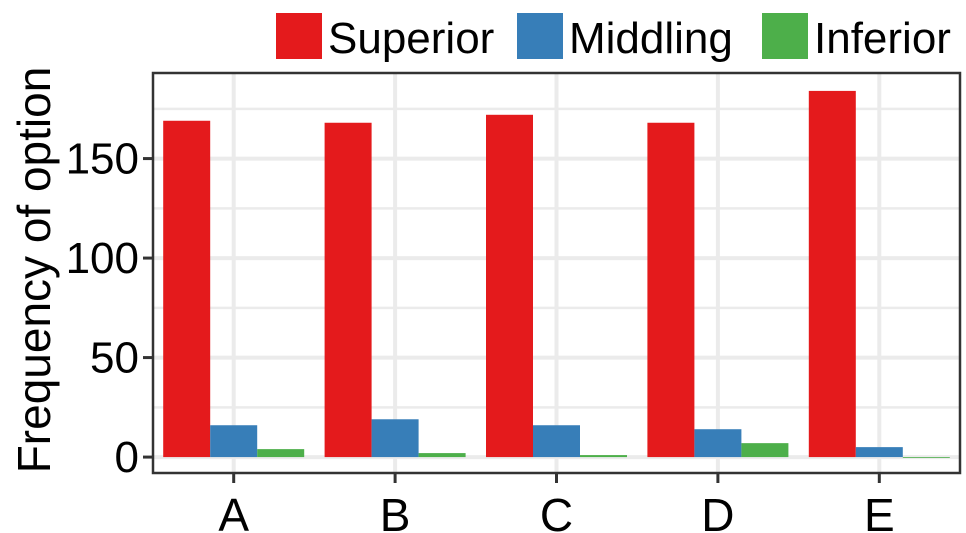 This screenshot has width=966, height=533. Describe the element at coordinates (670, 290) in the screenshot. I see `bar-superior-d` at that location.